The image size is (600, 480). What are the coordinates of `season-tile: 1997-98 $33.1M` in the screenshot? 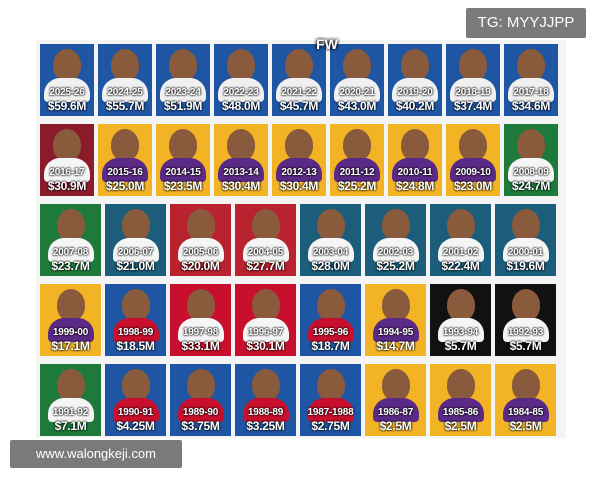 It's located at (200, 320).